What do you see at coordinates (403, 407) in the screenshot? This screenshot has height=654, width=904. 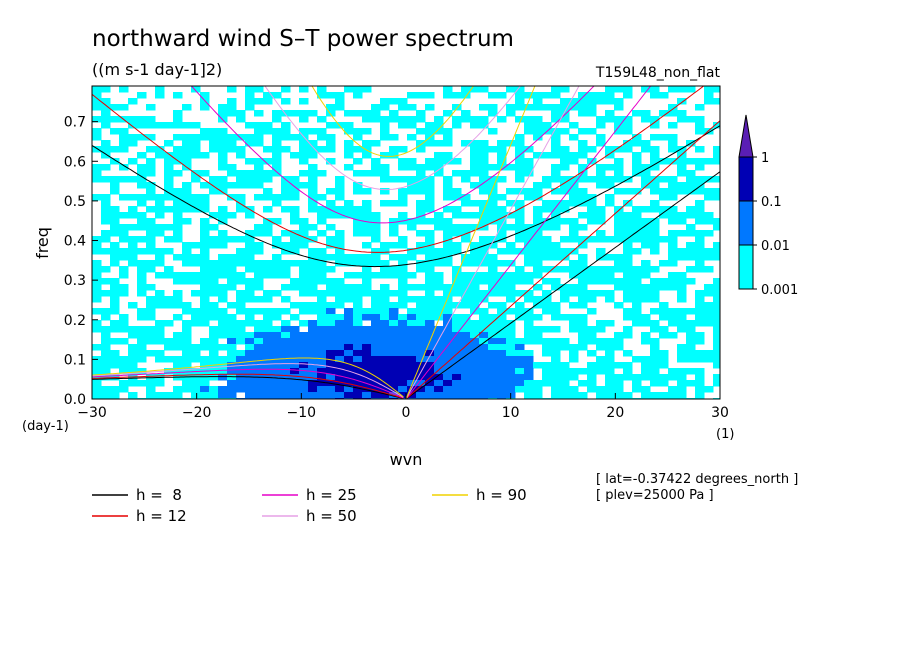 I see `x-axis: −30 −20 −10 0 10 20 30` at bounding box center [403, 407].